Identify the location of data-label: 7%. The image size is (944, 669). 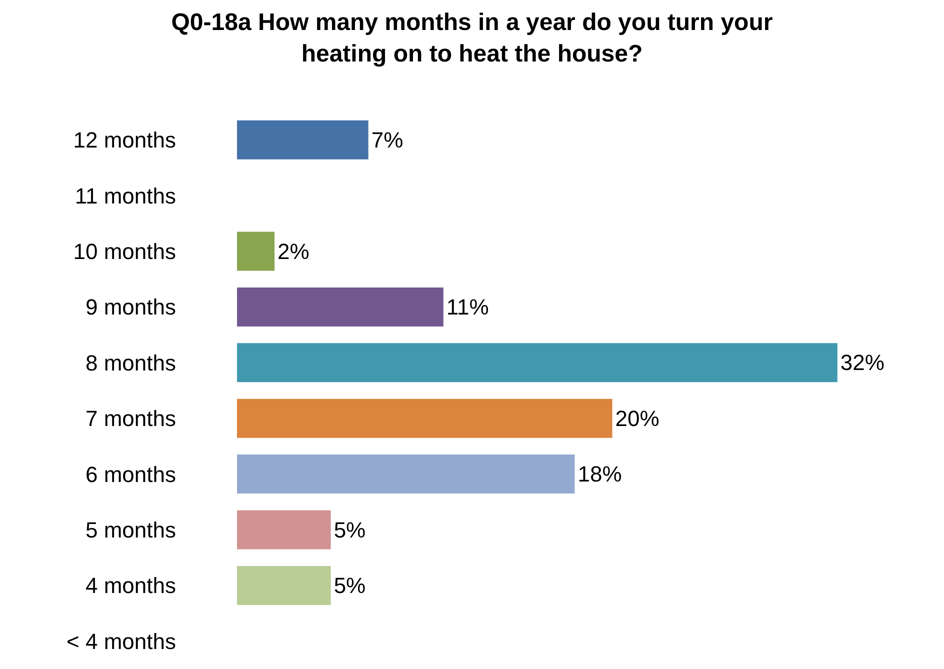
(387, 139).